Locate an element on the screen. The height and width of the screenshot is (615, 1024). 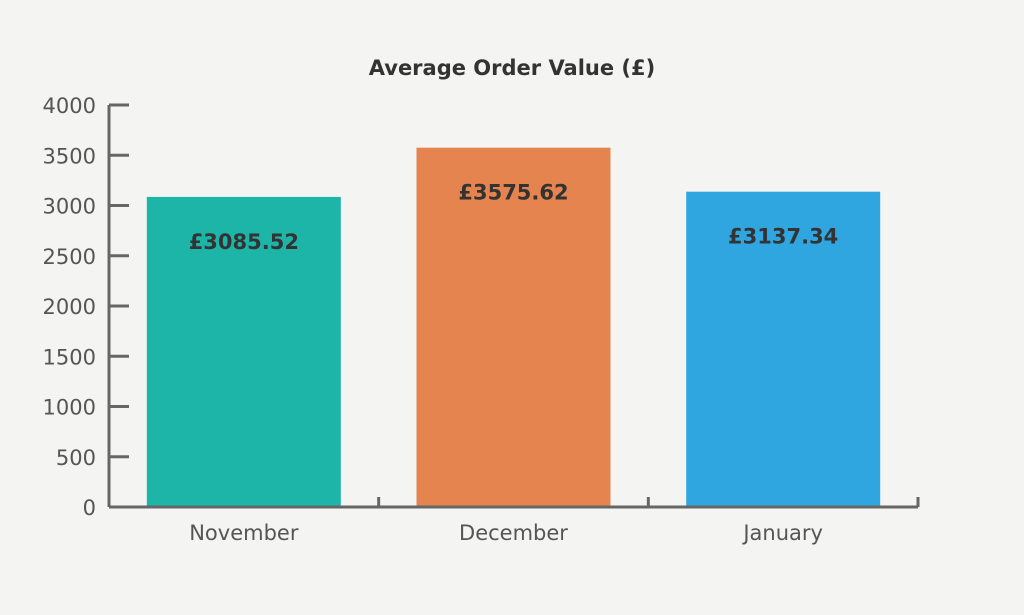
data-label-january: £3137.34 is located at coordinates (783, 237).